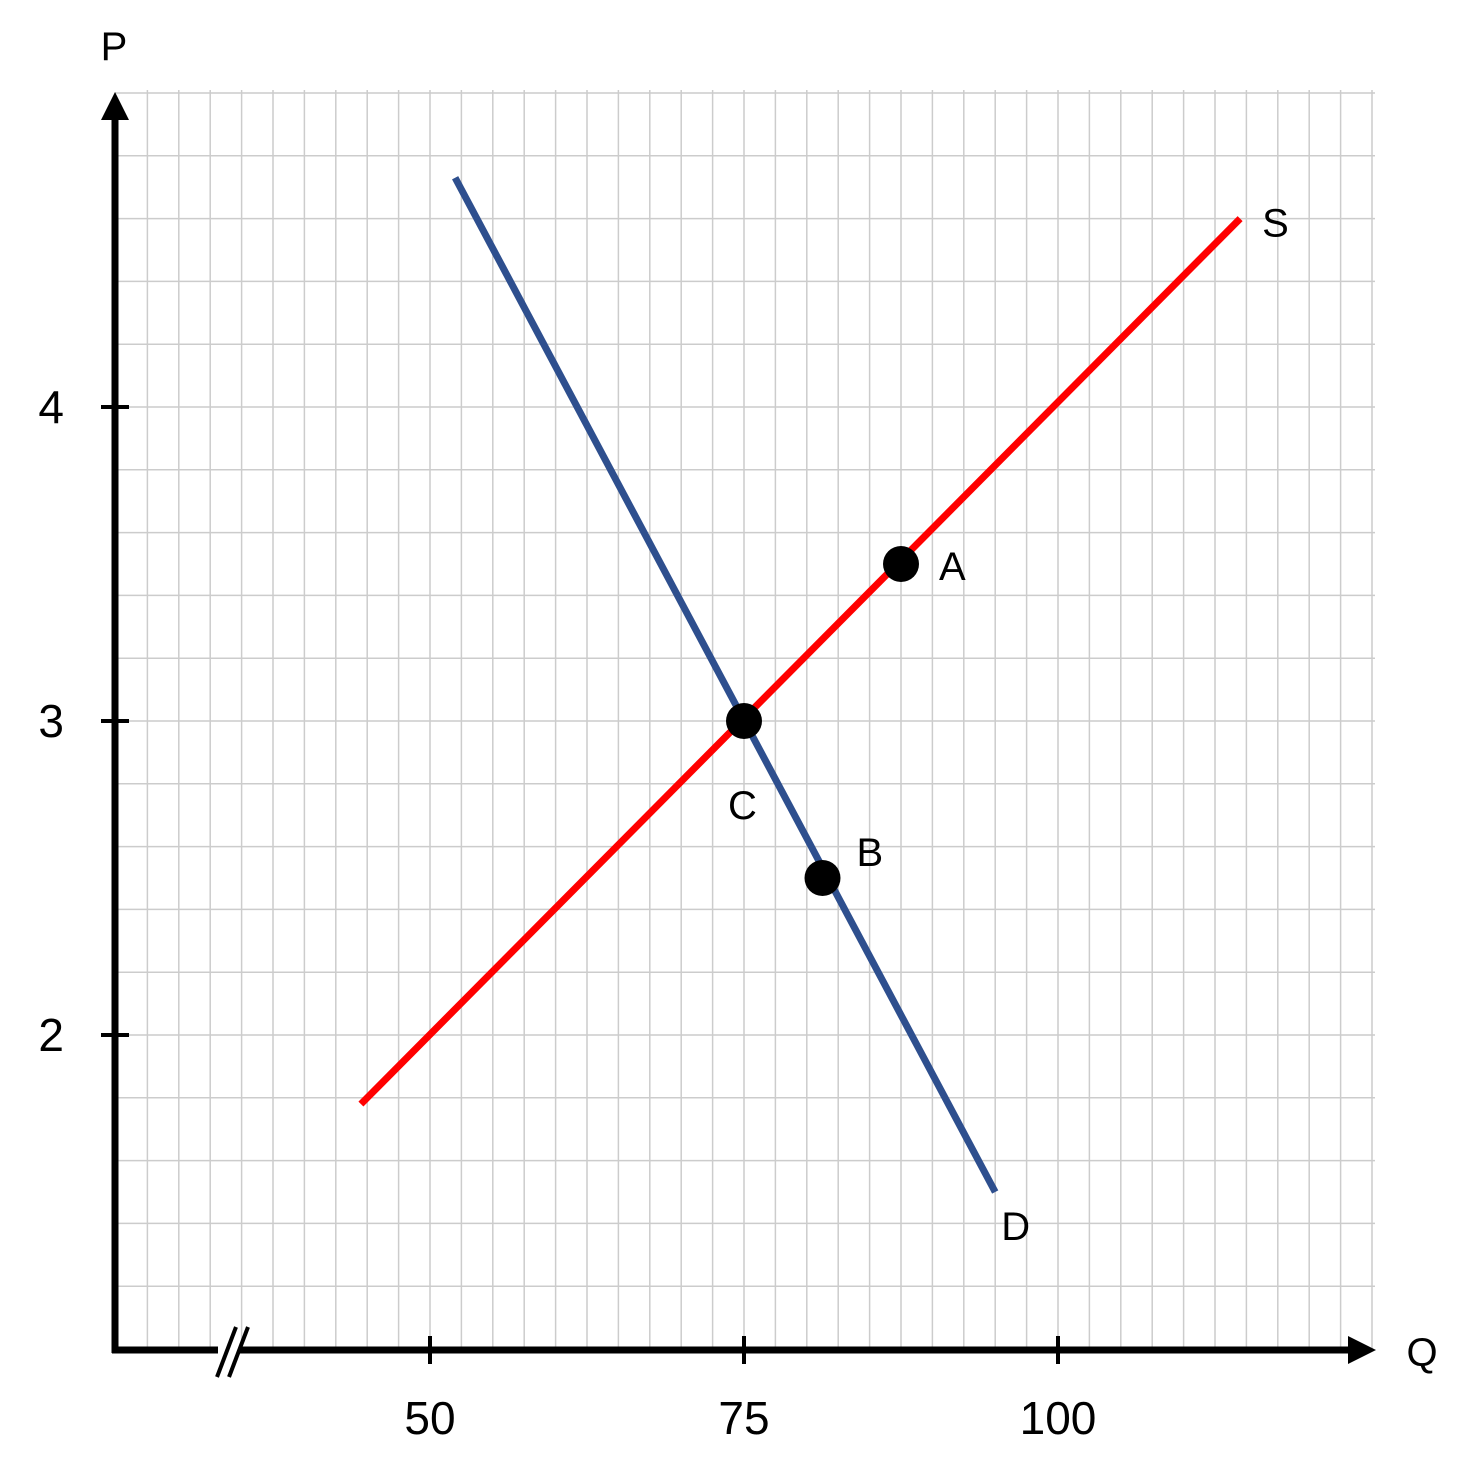  I want to click on point-c, so click(744, 721).